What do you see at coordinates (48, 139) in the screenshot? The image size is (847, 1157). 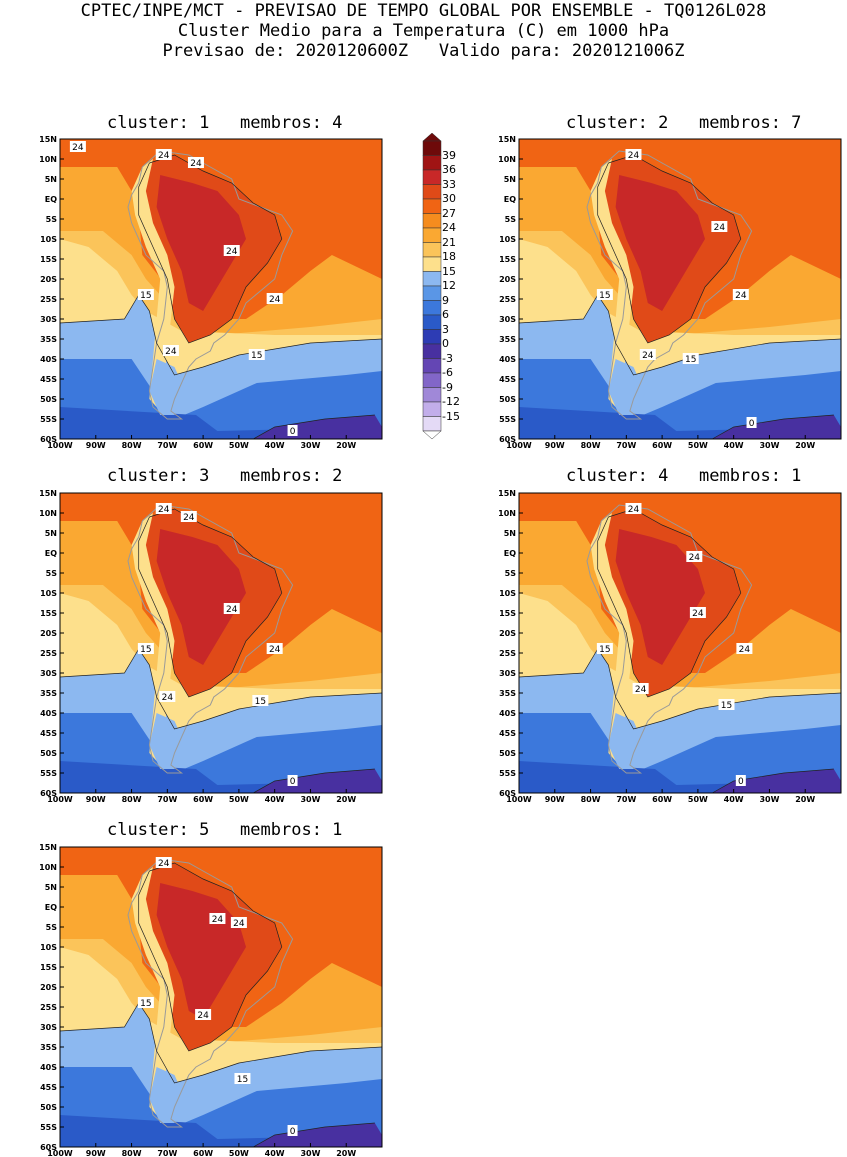 I see `lat-tick-label: 15N` at bounding box center [48, 139].